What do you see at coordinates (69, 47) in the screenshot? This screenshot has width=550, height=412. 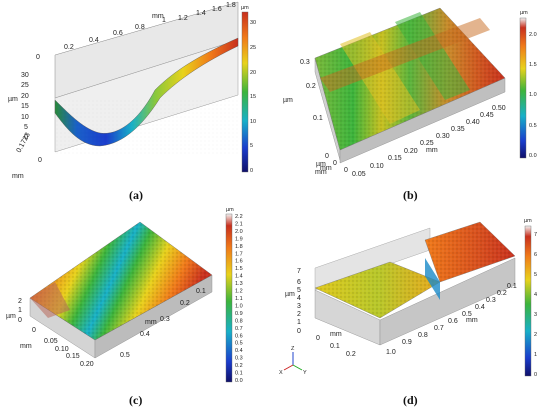 I see `panel-a-x-tick-0: 0.2` at bounding box center [69, 47].